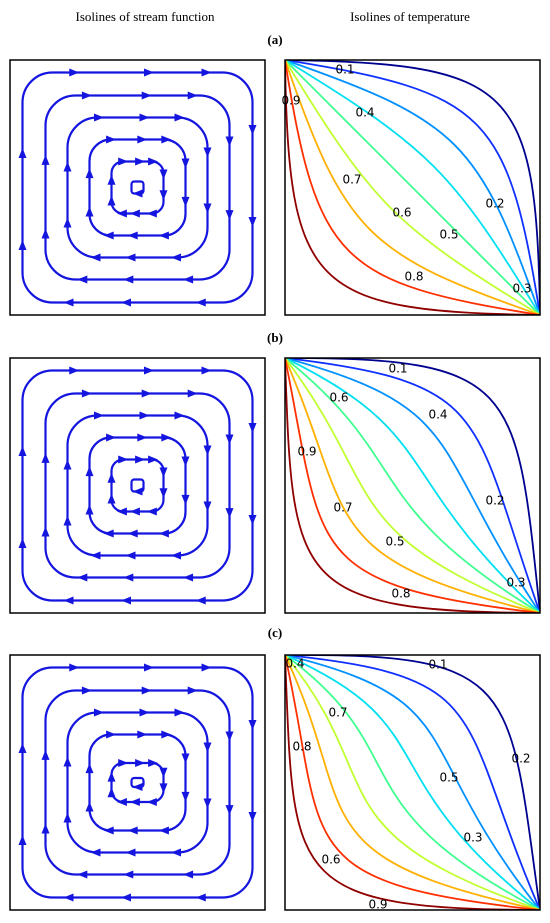 The height and width of the screenshot is (923, 550). Describe the element at coordinates (515, 583) in the screenshot. I see `contour-label: 0.3` at that location.